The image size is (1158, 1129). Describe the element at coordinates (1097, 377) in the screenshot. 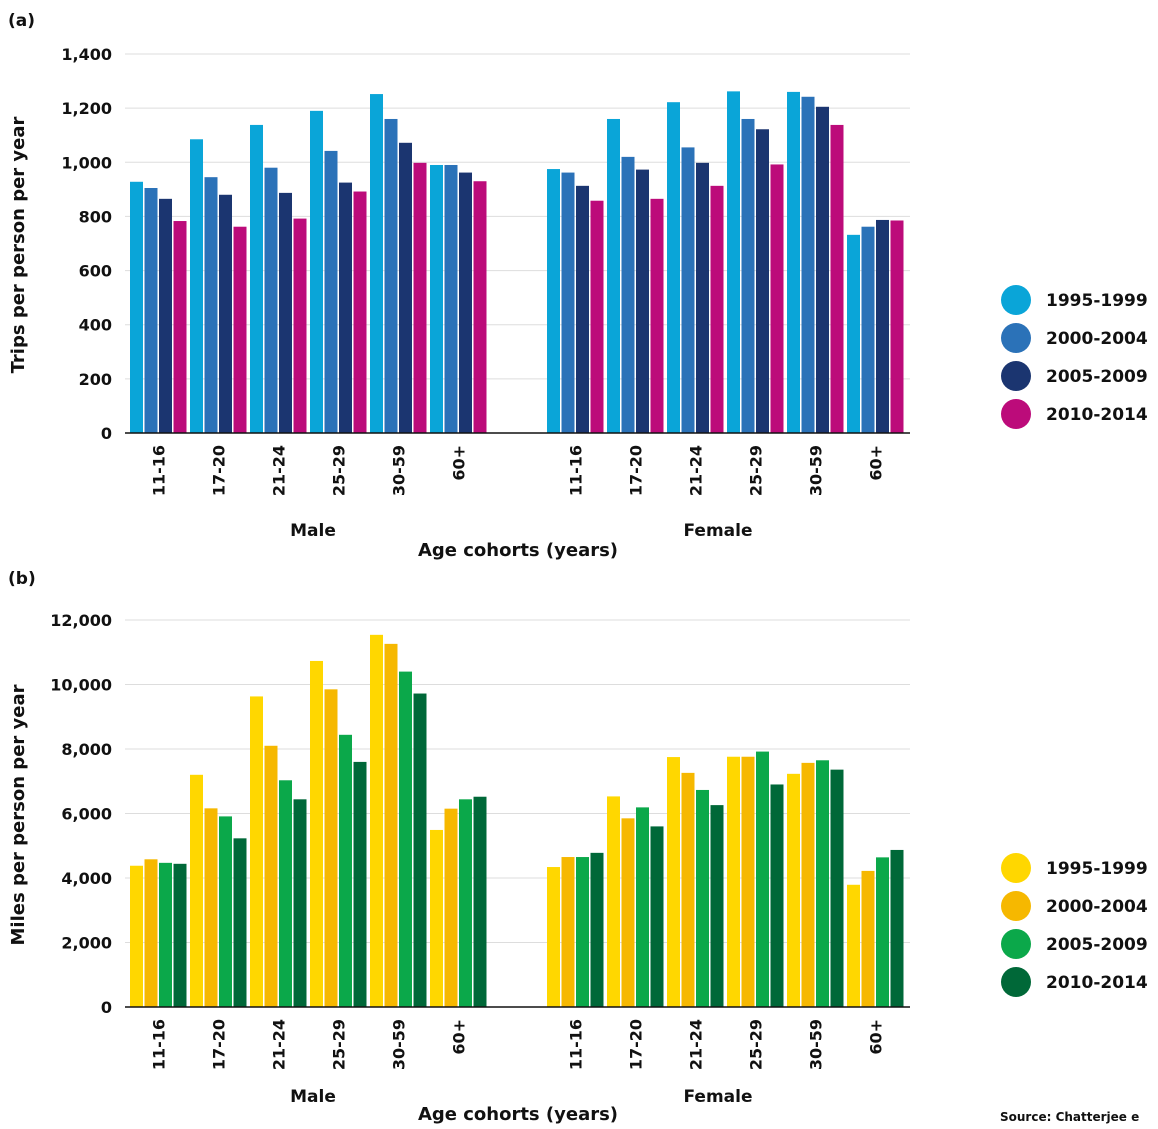

I see `panel-a-legend-label: 2005-2009` at that location.